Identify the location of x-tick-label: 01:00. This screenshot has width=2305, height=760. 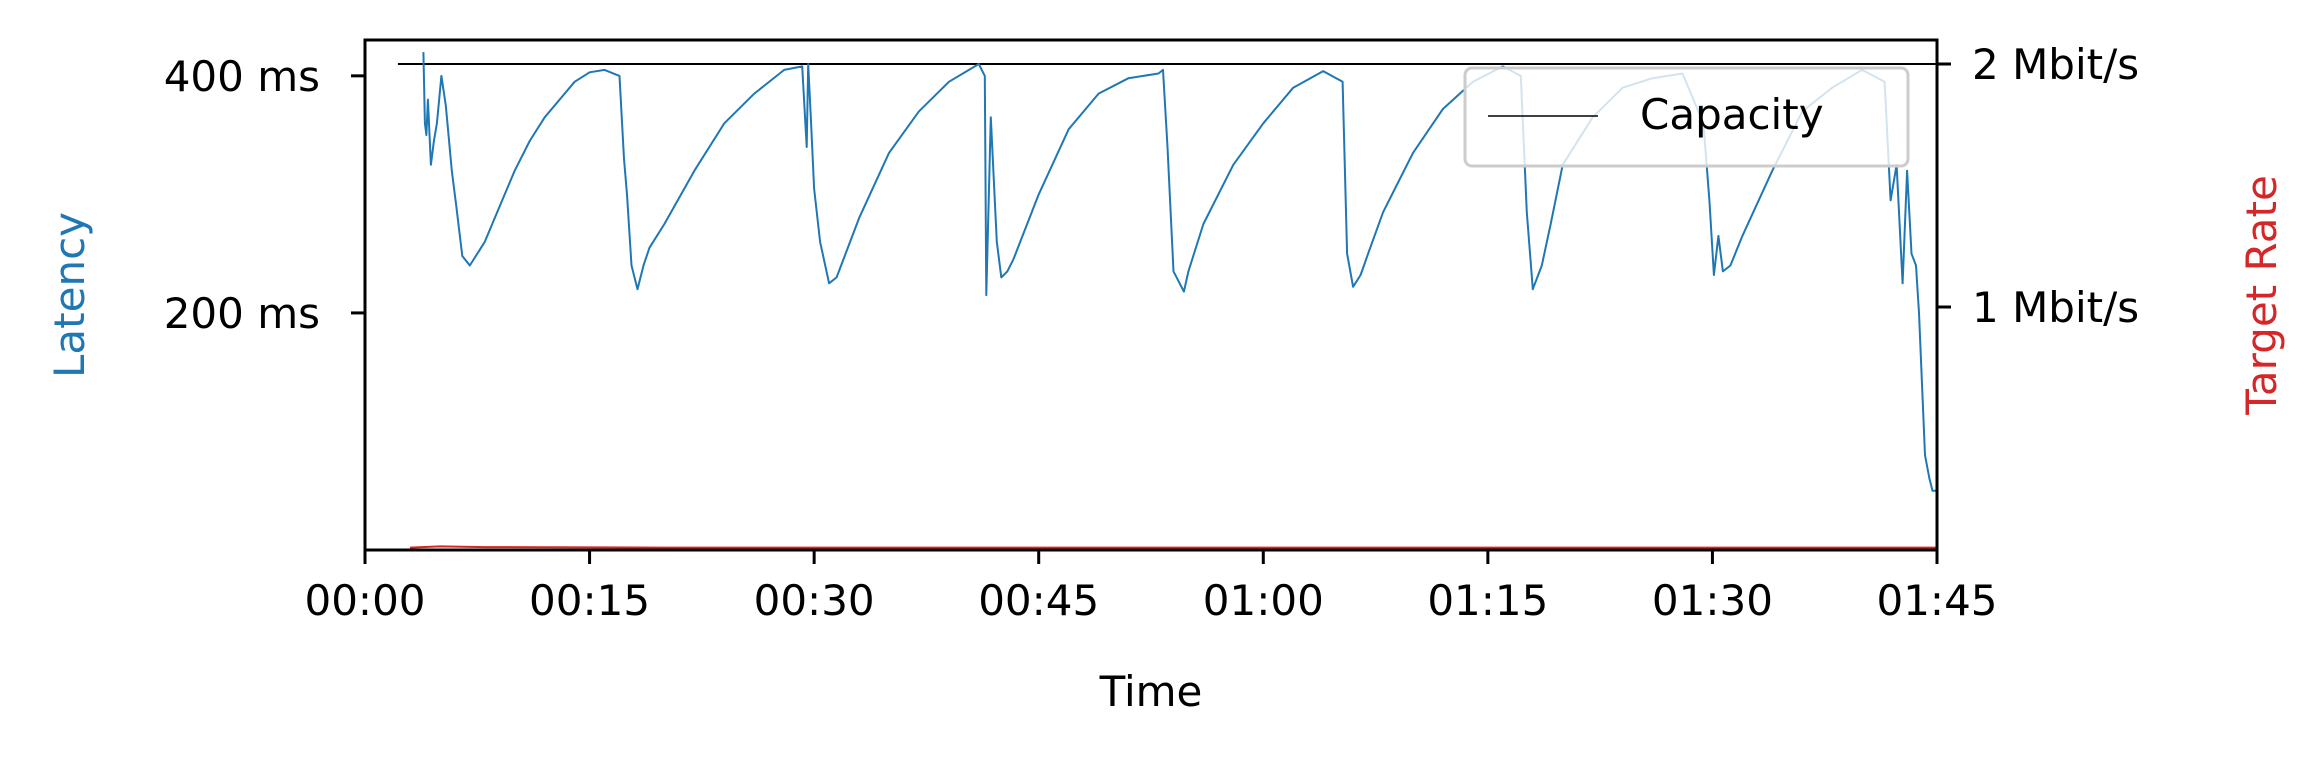
(1263, 600).